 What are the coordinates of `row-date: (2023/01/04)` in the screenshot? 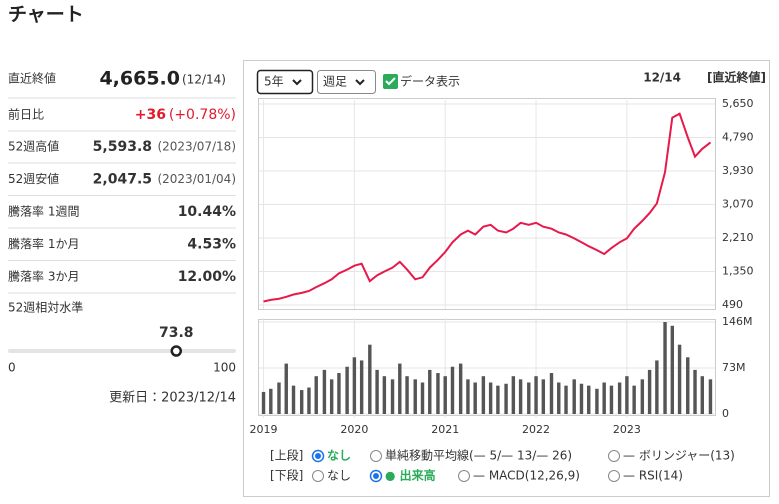 It's located at (196, 179).